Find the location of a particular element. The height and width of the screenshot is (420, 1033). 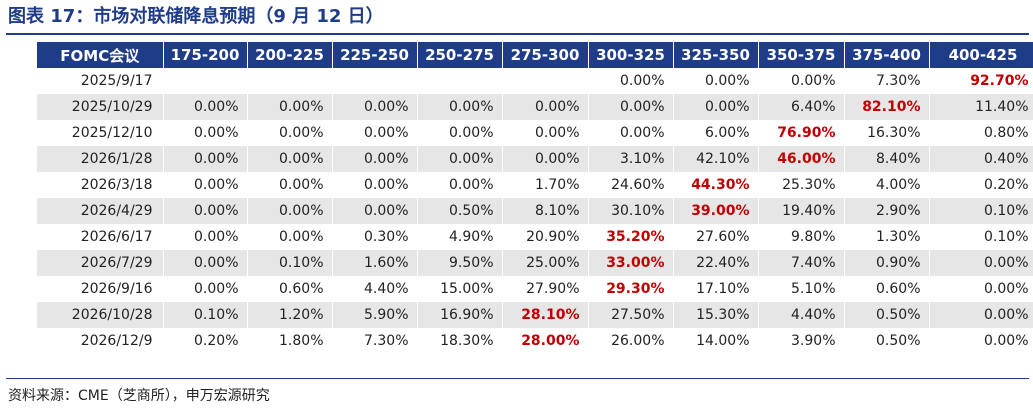

meeting-date-cell: 2026/3/18 is located at coordinates (100, 185).